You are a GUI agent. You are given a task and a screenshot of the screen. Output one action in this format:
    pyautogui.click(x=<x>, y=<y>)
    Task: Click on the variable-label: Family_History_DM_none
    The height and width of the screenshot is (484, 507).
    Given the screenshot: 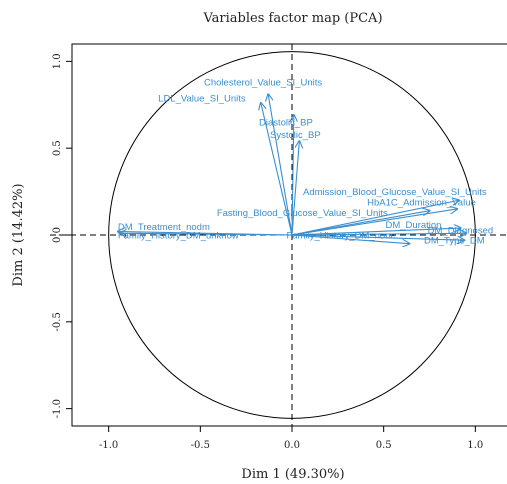 What is the action you would take?
    pyautogui.click(x=341, y=235)
    